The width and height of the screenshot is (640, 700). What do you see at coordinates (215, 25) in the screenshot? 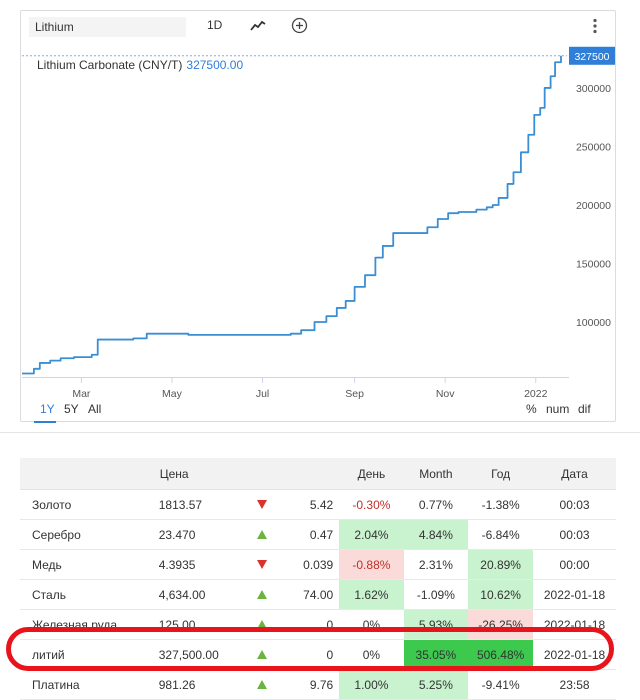
I see `interval-button: 1D` at bounding box center [215, 25].